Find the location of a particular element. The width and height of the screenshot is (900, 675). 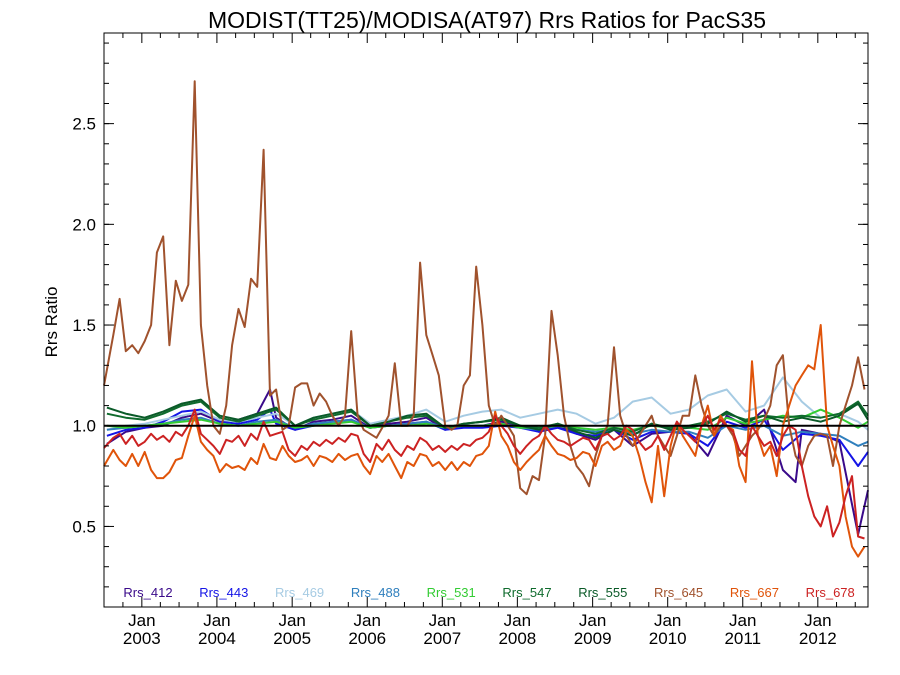

x-tick-label-year: 2006 is located at coordinates (367, 638).